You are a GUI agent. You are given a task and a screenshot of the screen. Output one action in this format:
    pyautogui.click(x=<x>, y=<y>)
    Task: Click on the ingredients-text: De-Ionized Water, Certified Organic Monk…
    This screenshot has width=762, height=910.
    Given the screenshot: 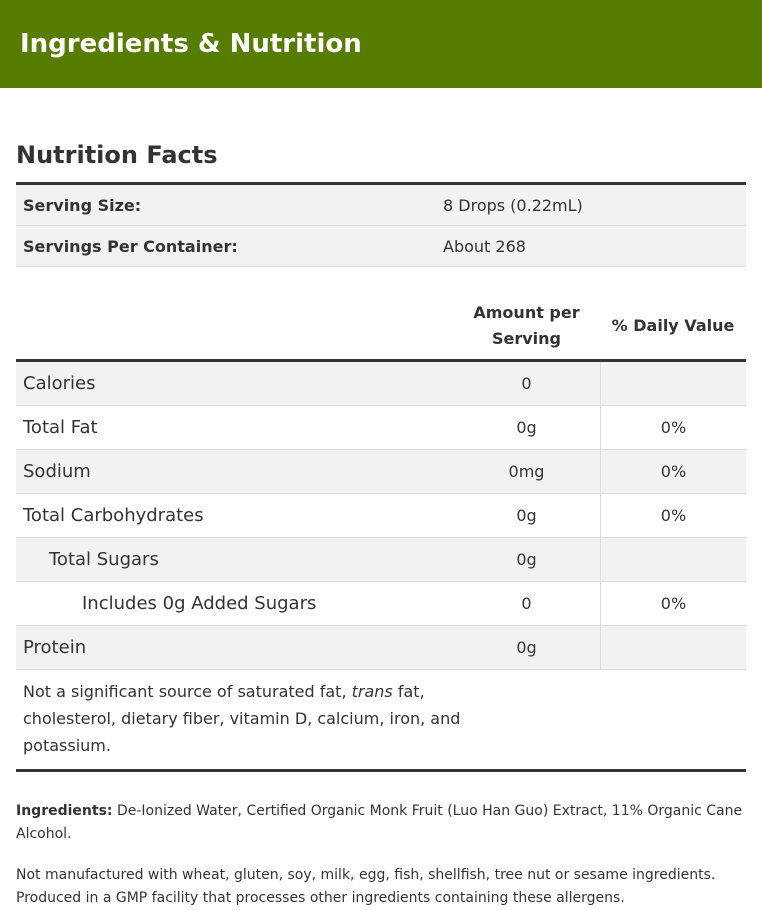 What is the action you would take?
    pyautogui.click(x=379, y=822)
    